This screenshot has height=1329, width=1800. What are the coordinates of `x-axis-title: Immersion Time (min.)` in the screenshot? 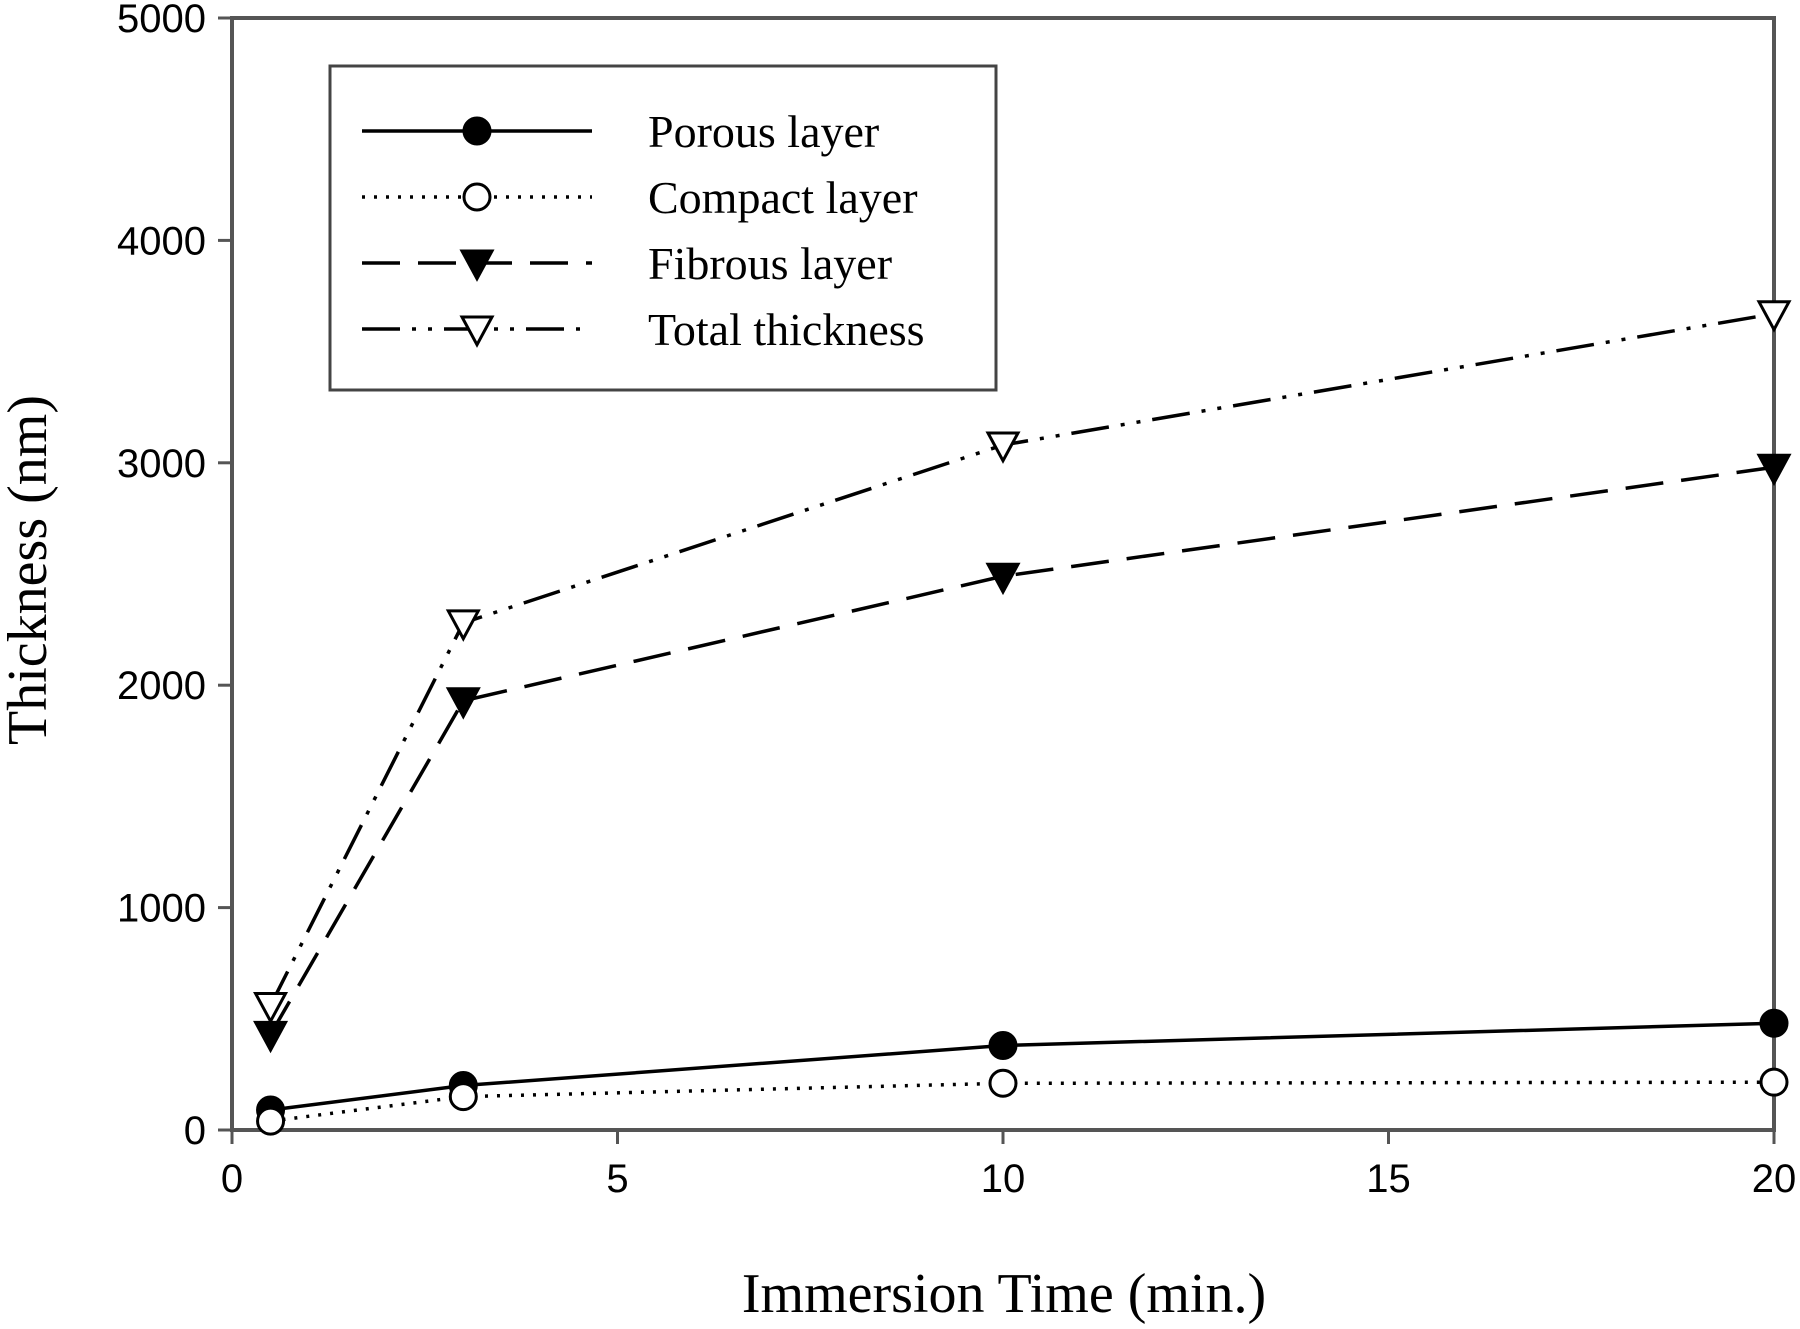 It's located at (1004, 1293).